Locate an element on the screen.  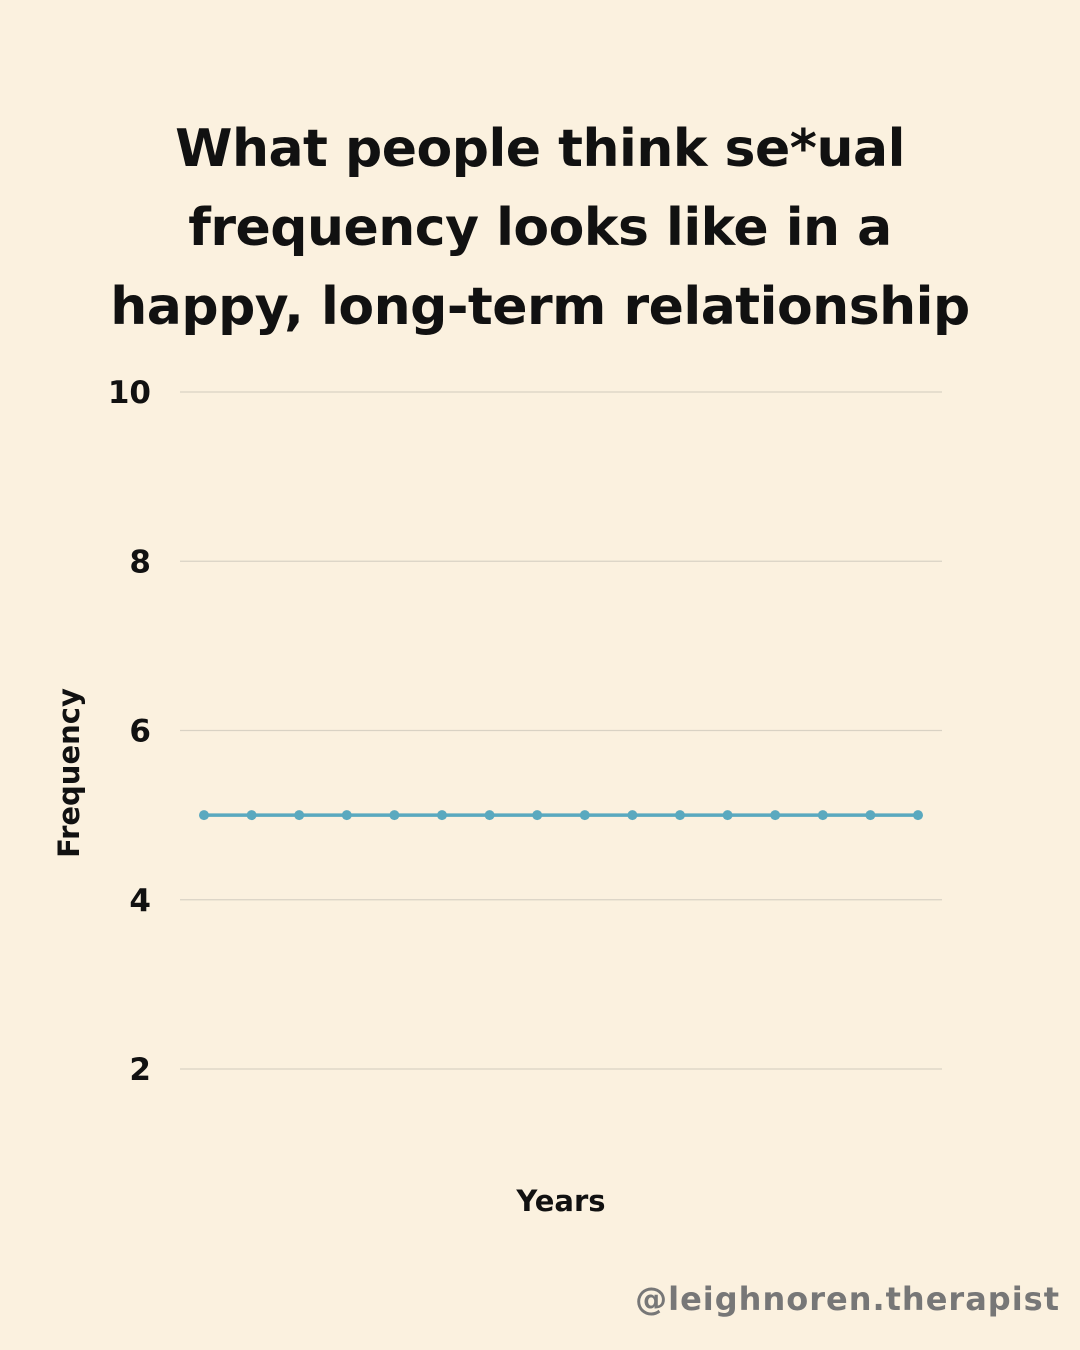
y-tick-labels: 2 4 6 8 10 is located at coordinates (129, 731).